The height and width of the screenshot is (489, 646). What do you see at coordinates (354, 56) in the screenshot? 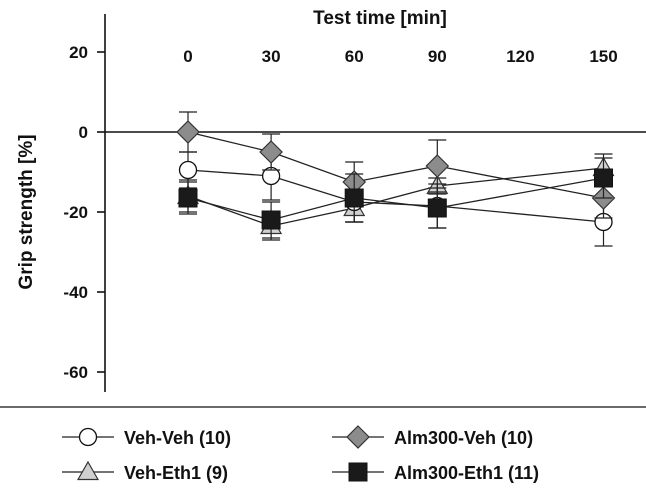
I see `x-tick-label: 60` at bounding box center [354, 56].